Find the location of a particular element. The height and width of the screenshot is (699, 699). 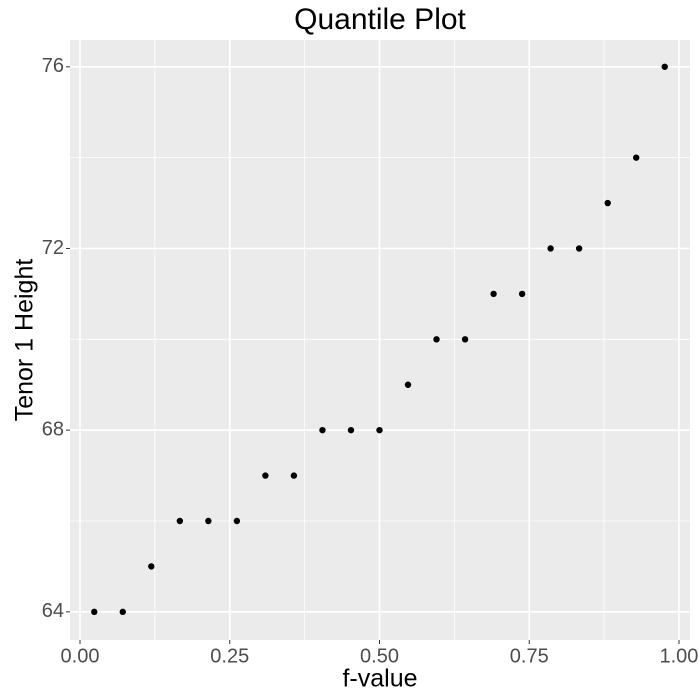

x-tick-label: 0.50 is located at coordinates (379, 656).